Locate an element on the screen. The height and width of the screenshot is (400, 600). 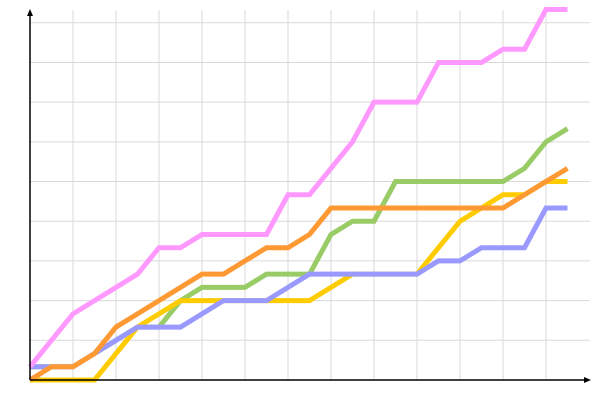
x-axis-arrow-icon is located at coordinates (587, 380).